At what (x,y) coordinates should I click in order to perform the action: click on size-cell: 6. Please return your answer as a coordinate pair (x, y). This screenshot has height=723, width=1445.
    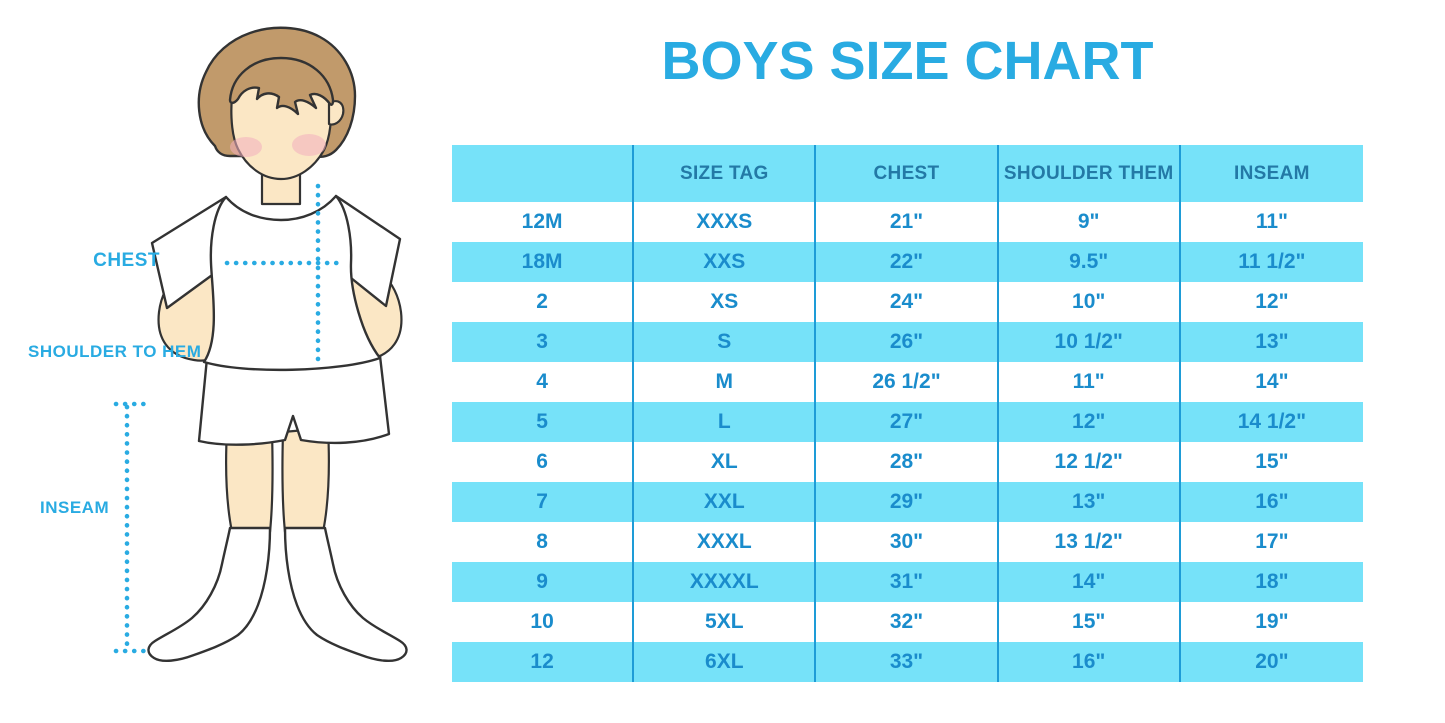
    Looking at the image, I should click on (543, 462).